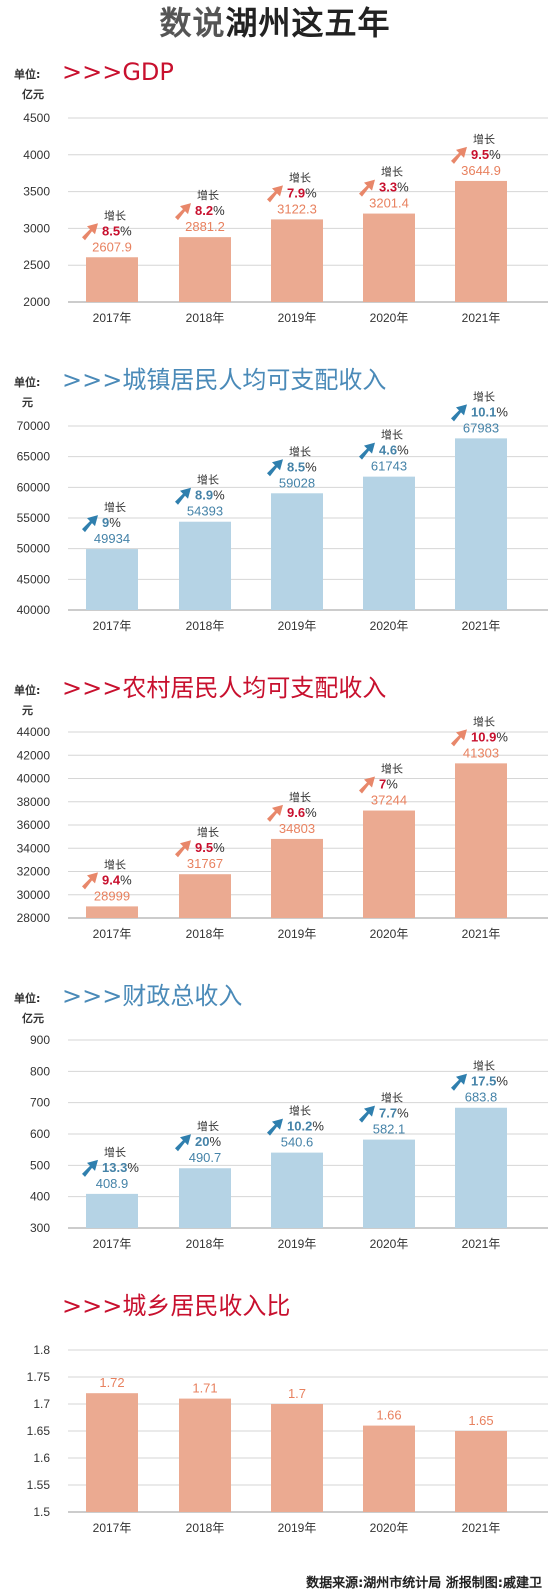 The width and height of the screenshot is (550, 1595). Describe the element at coordinates (34, 802) in the screenshot. I see `y-tick-label: 38000` at that location.